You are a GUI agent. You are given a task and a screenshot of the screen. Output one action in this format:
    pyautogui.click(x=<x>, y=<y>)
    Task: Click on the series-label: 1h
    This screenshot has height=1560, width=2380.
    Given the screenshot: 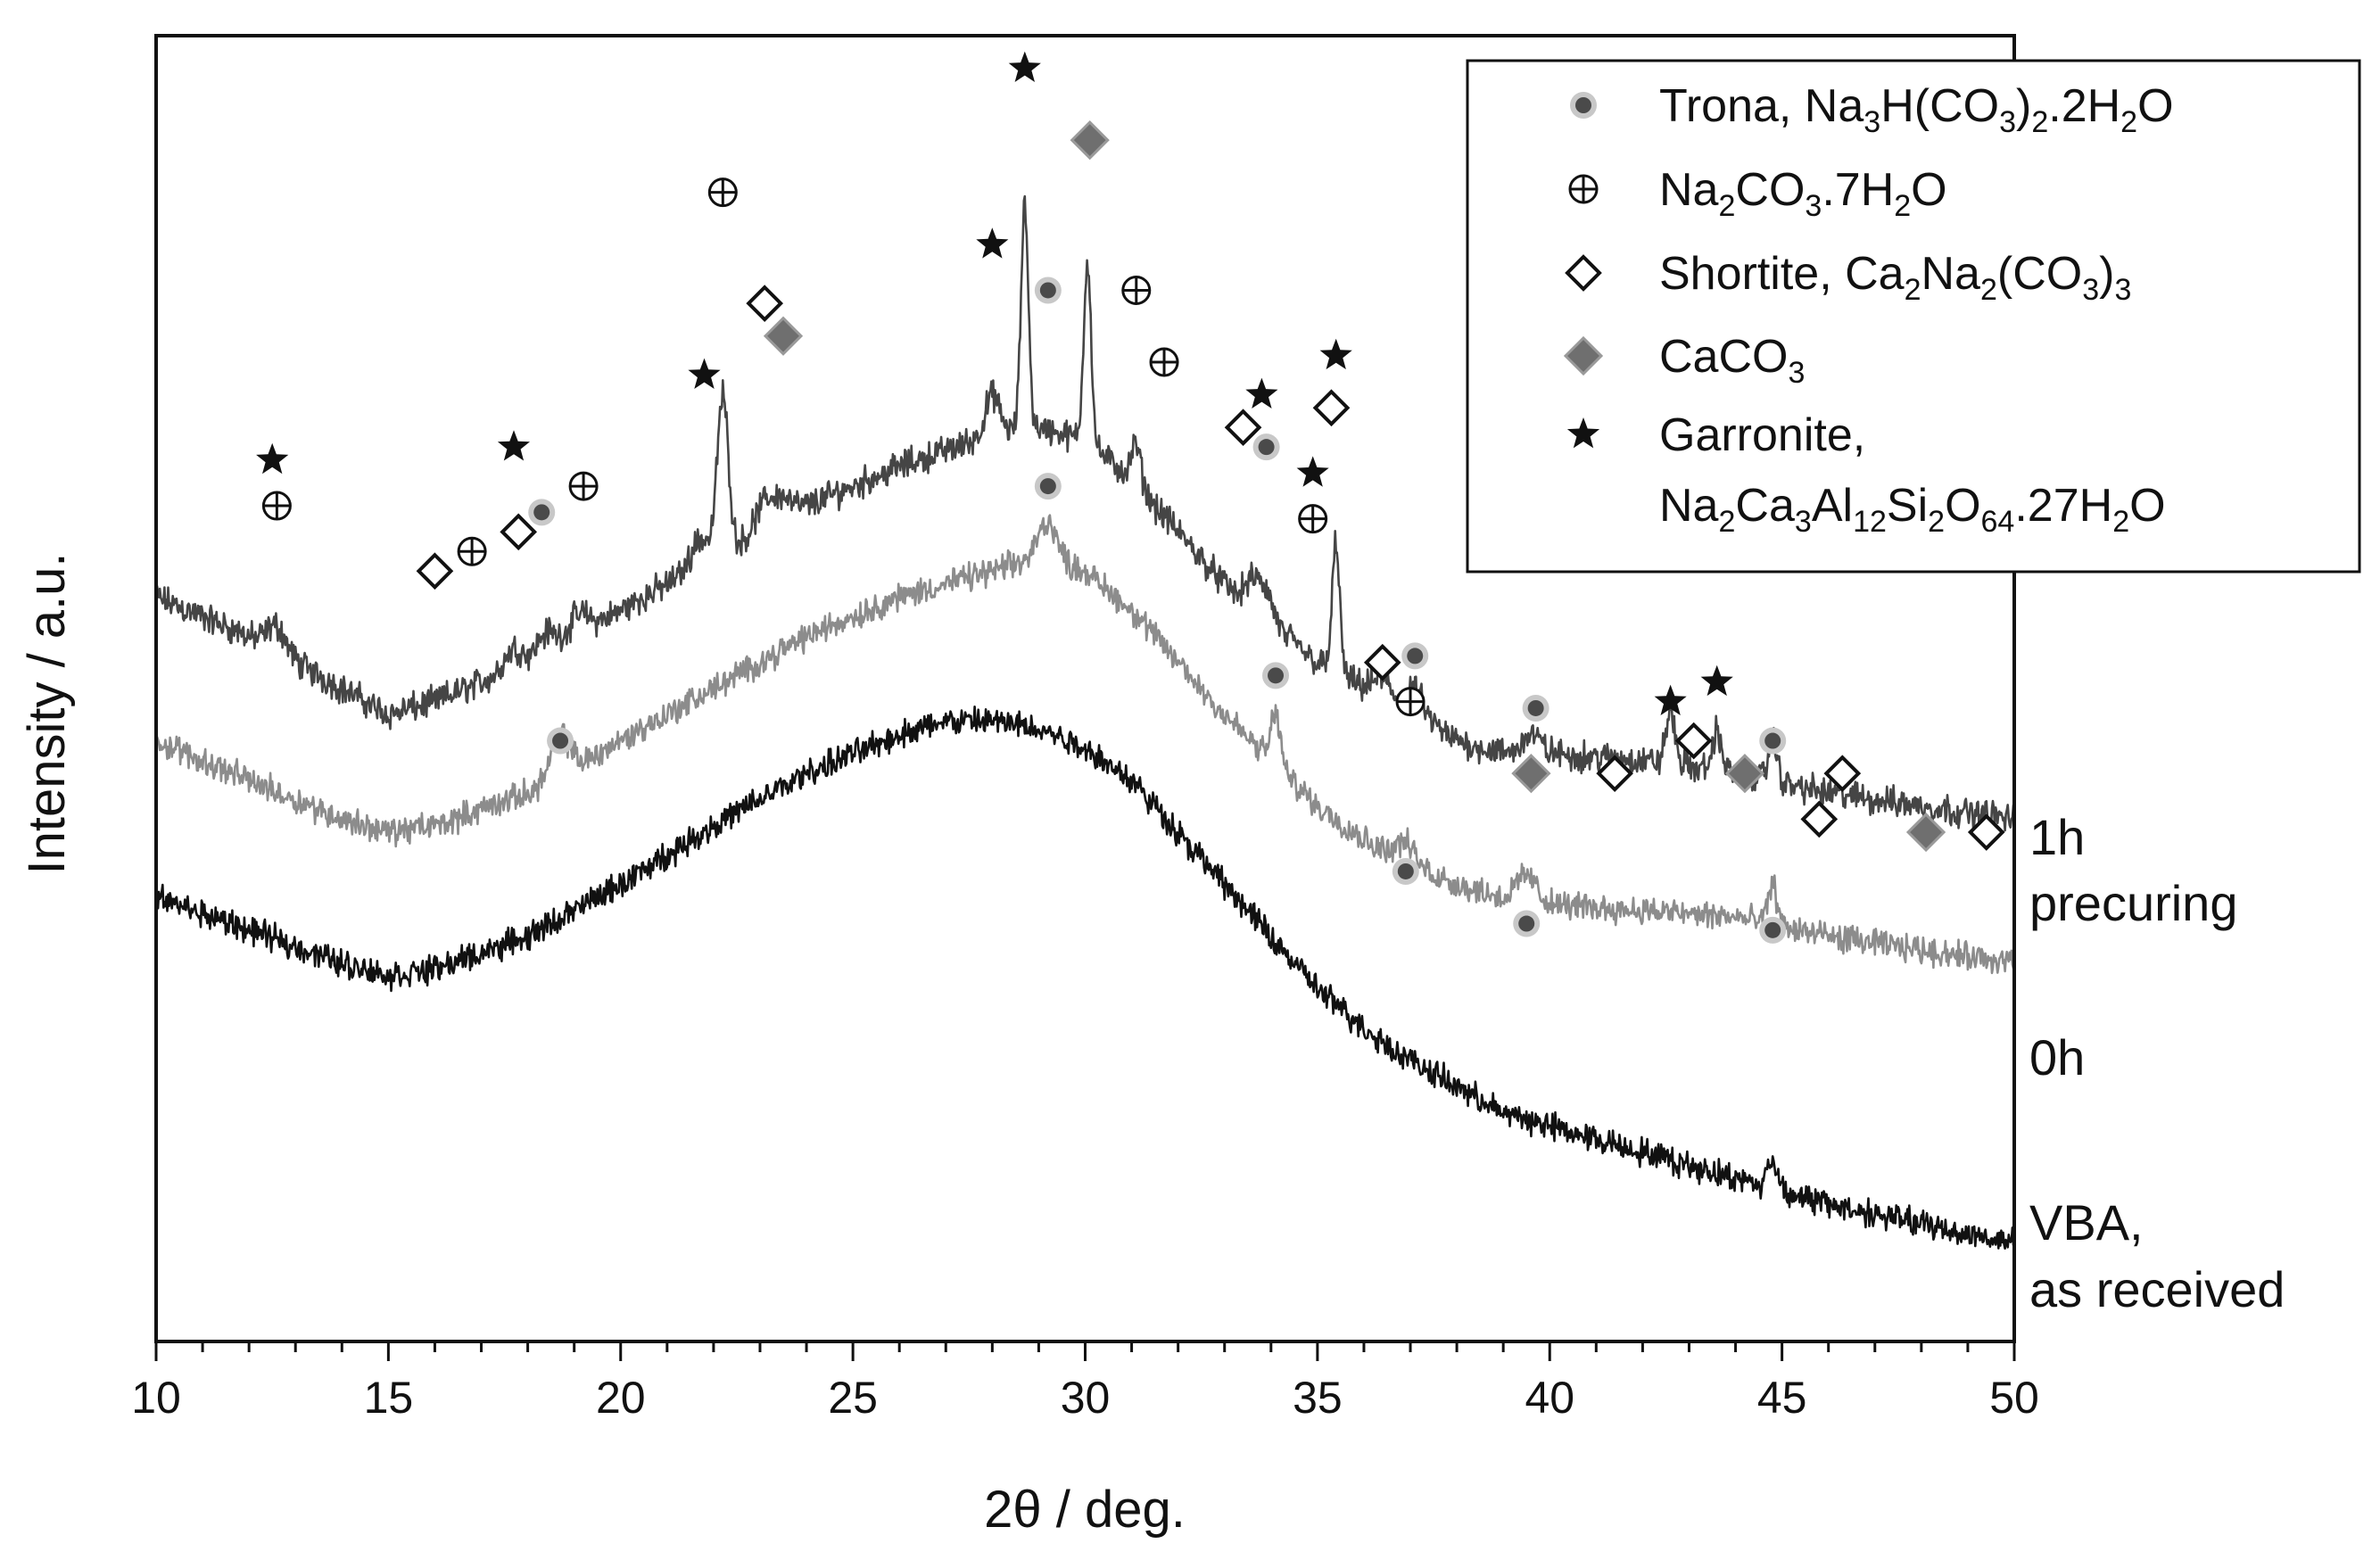 What is the action you would take?
    pyautogui.click(x=2057, y=837)
    